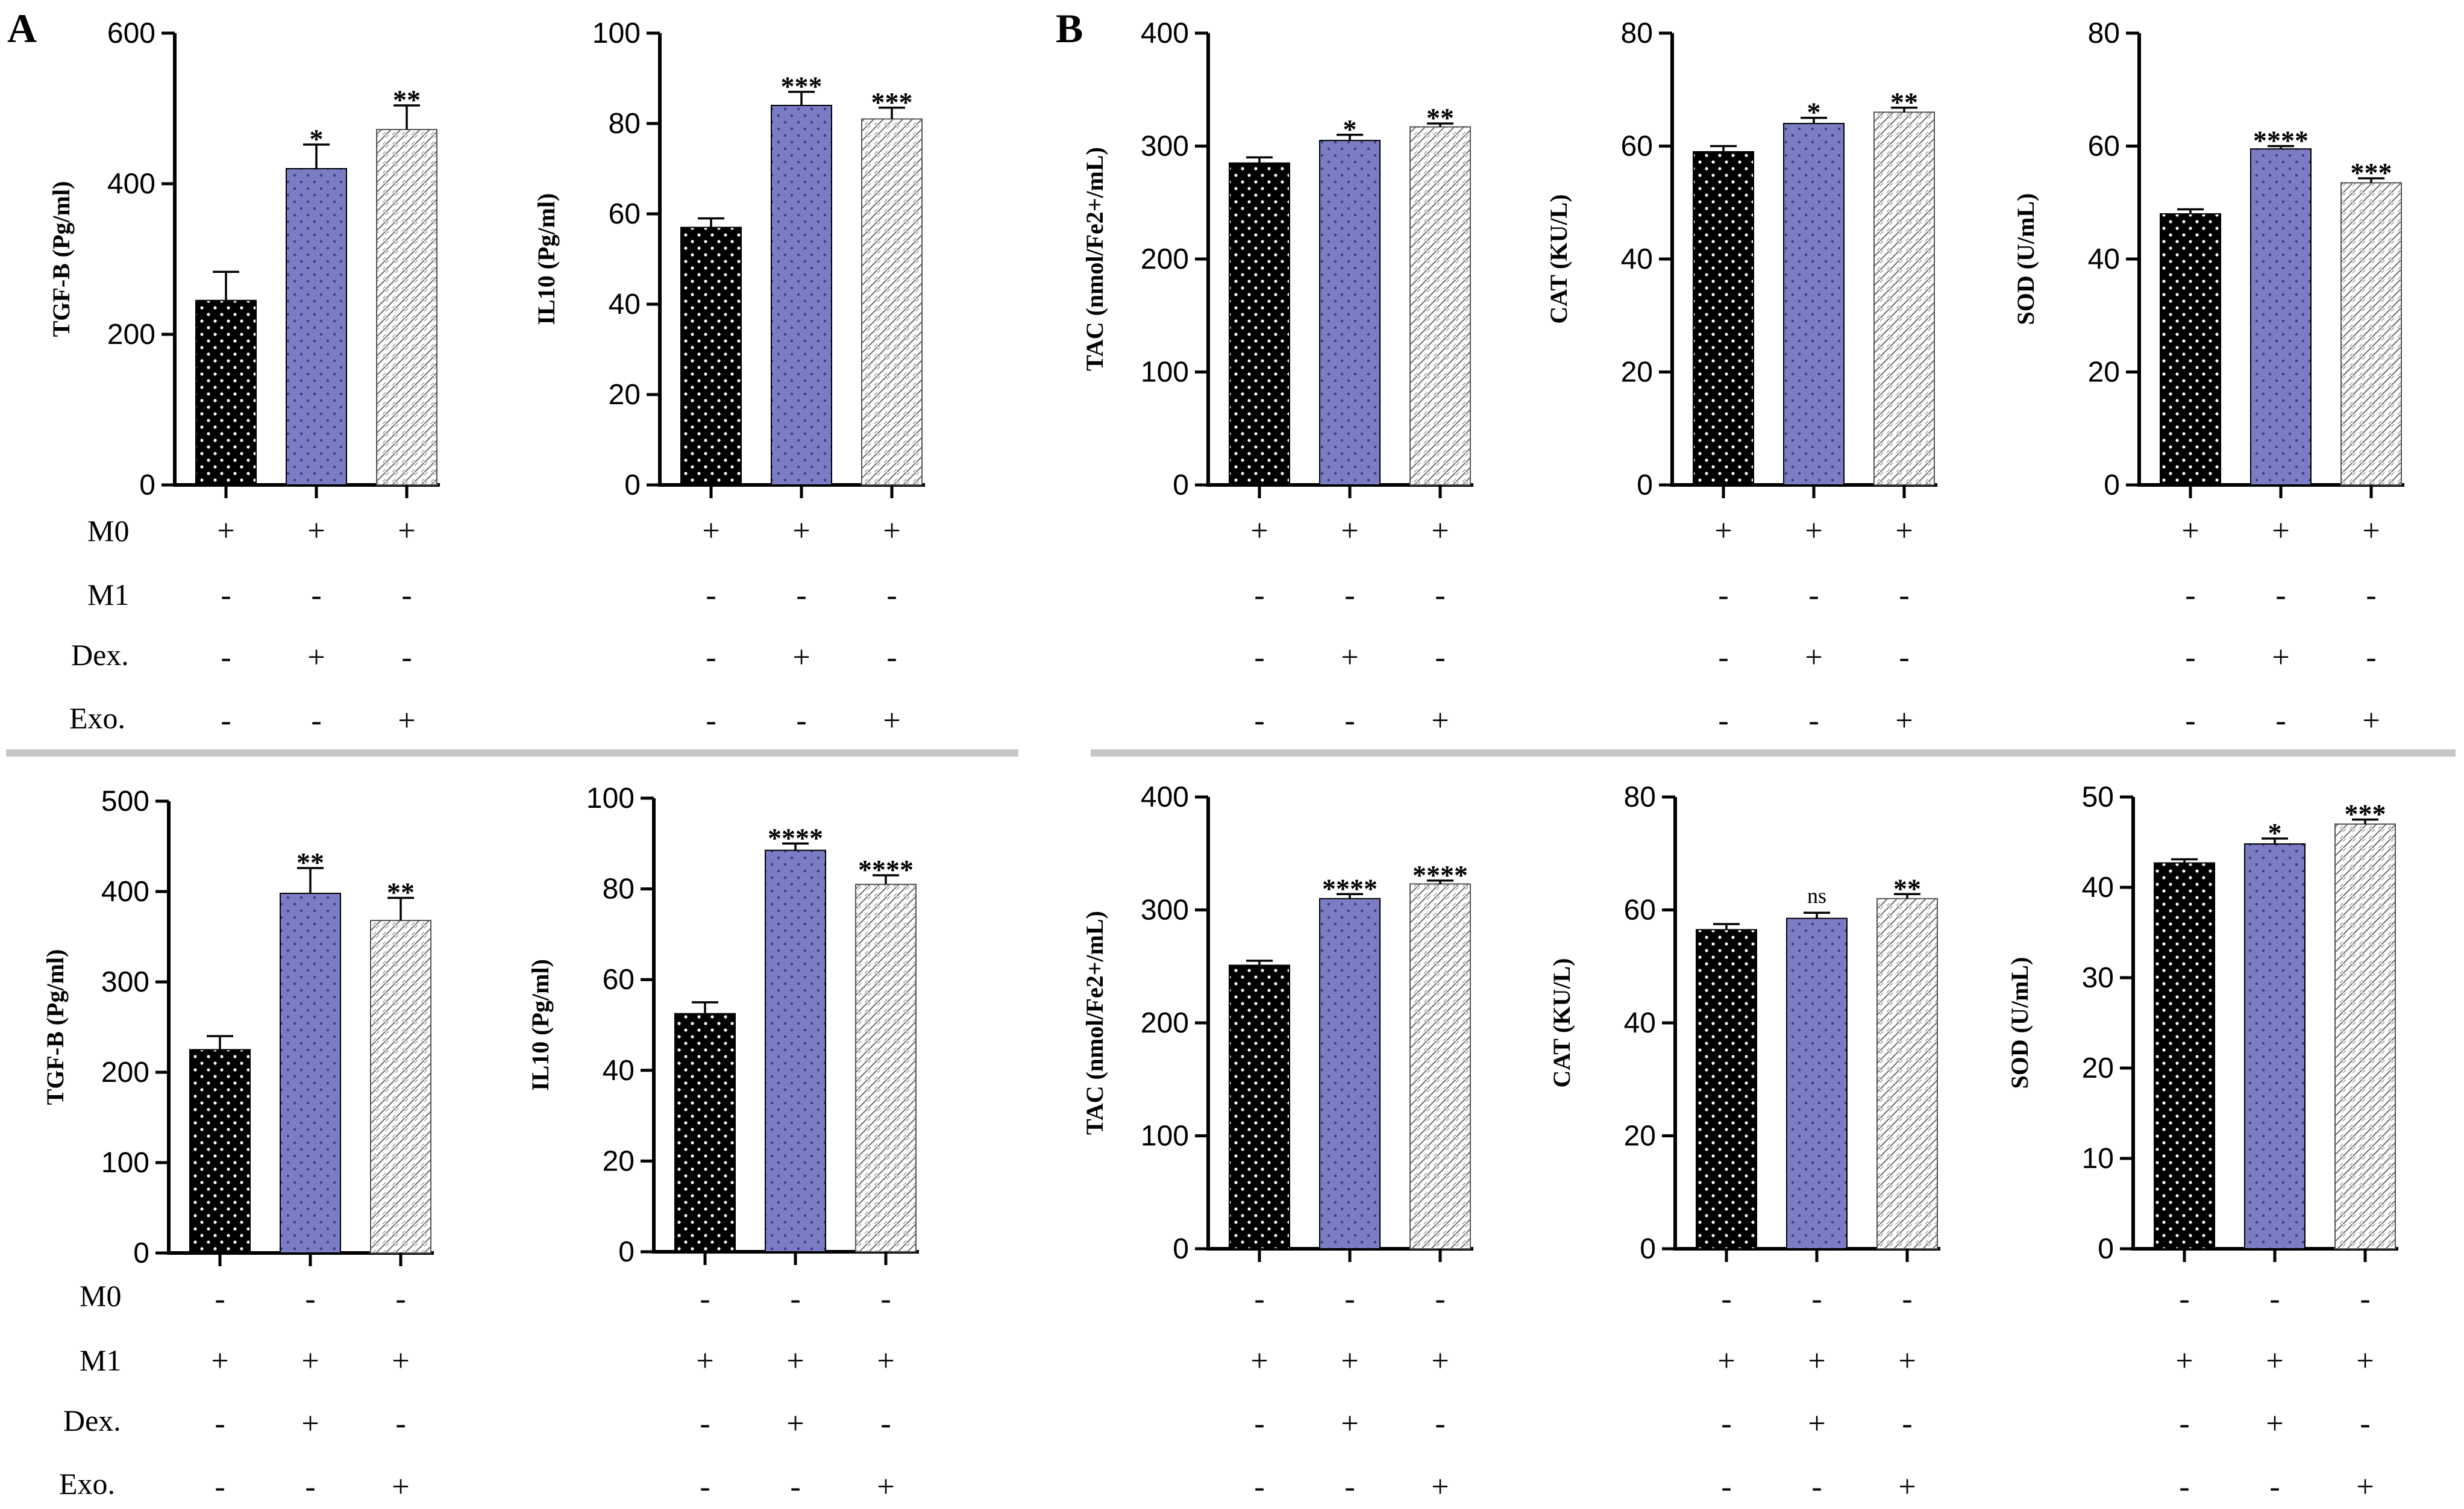 The width and height of the screenshot is (2464, 1509). What do you see at coordinates (1816, 896) in the screenshot?
I see `significance-label: ns` at bounding box center [1816, 896].